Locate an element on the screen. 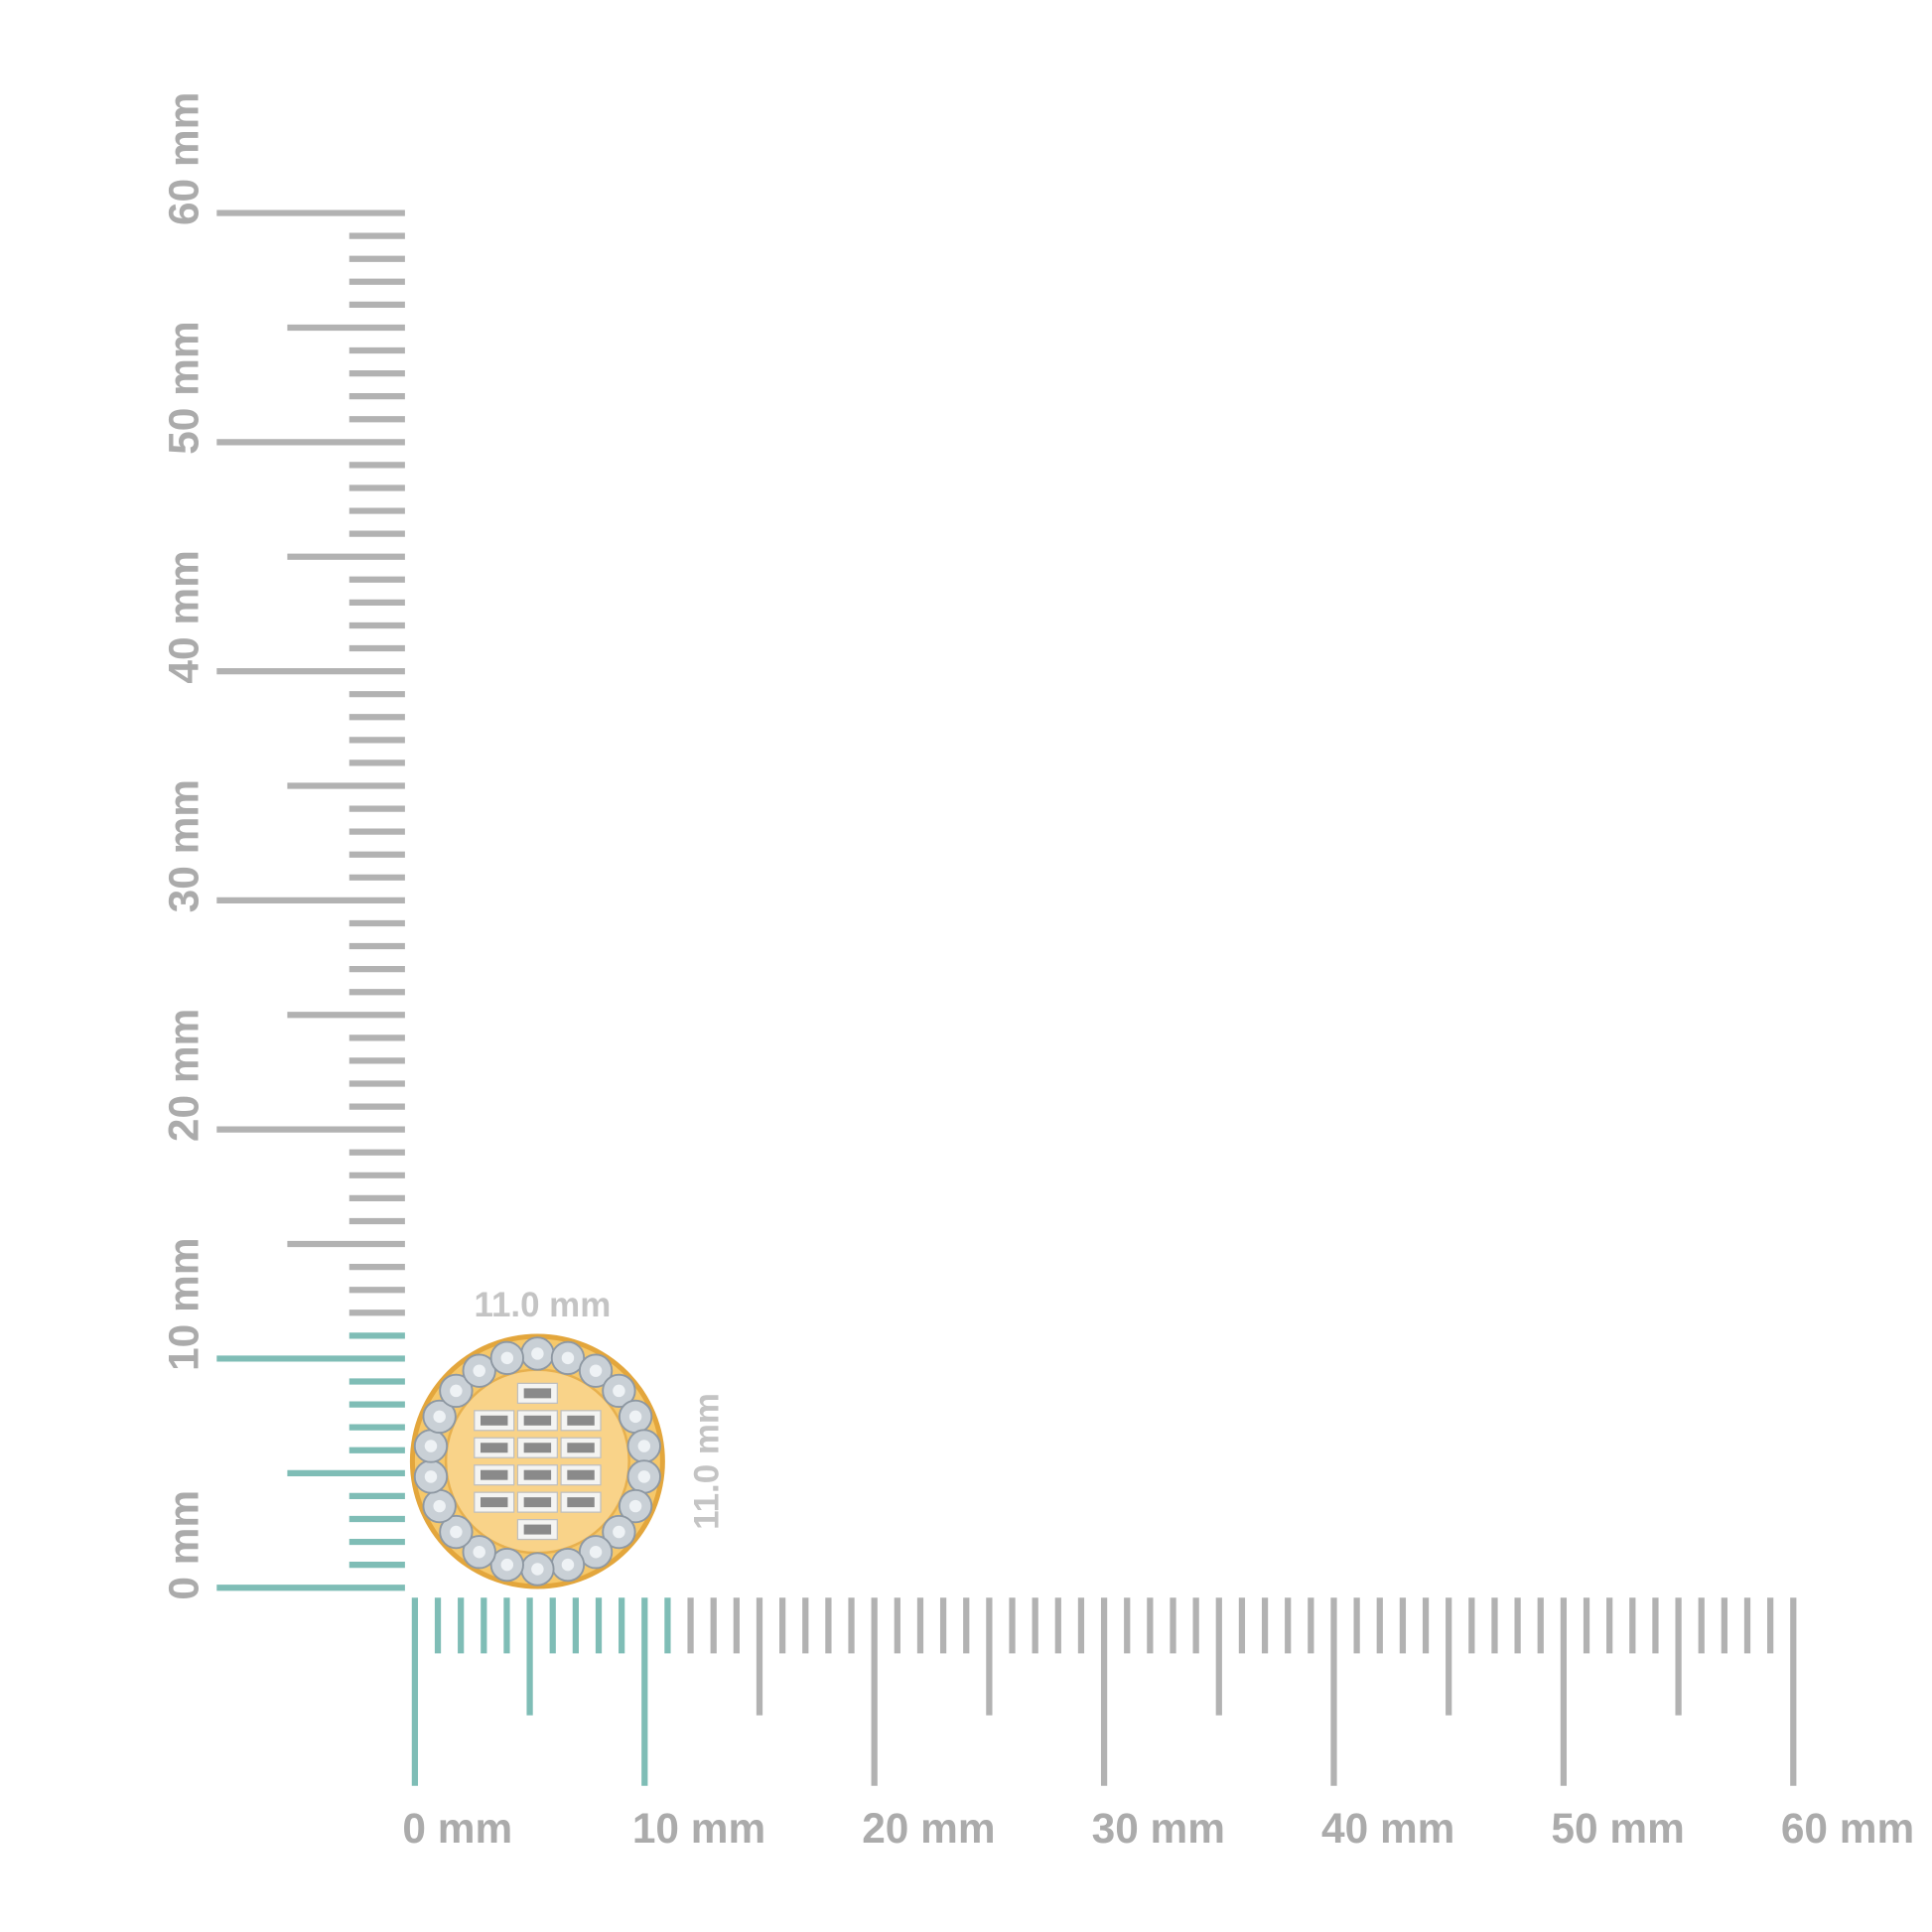 Image resolution: width=1932 pixels, height=1932 pixels. horizontal-ruler-label: 50 mm is located at coordinates (1618, 1828).